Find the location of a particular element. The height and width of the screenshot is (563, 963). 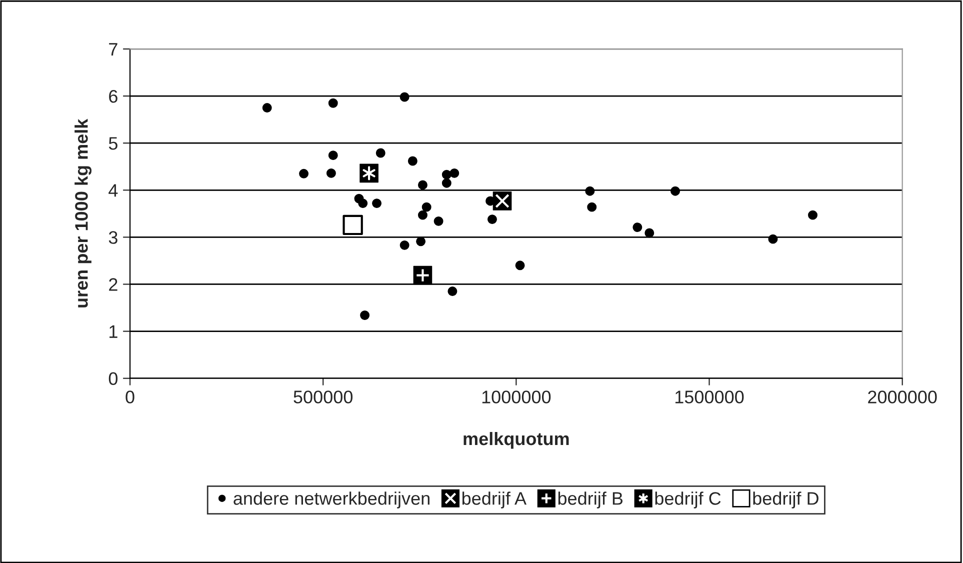

legend-label: bedrijf B is located at coordinates (590, 500).